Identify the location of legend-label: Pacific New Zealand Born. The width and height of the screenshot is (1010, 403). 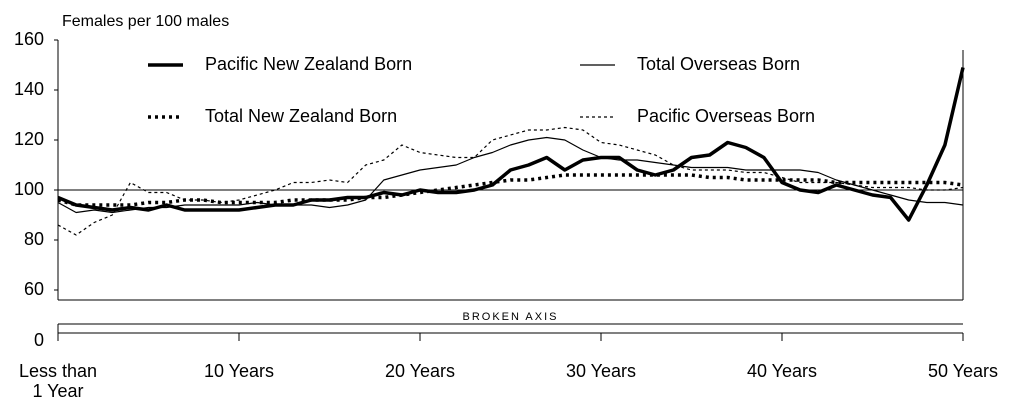
(308, 64).